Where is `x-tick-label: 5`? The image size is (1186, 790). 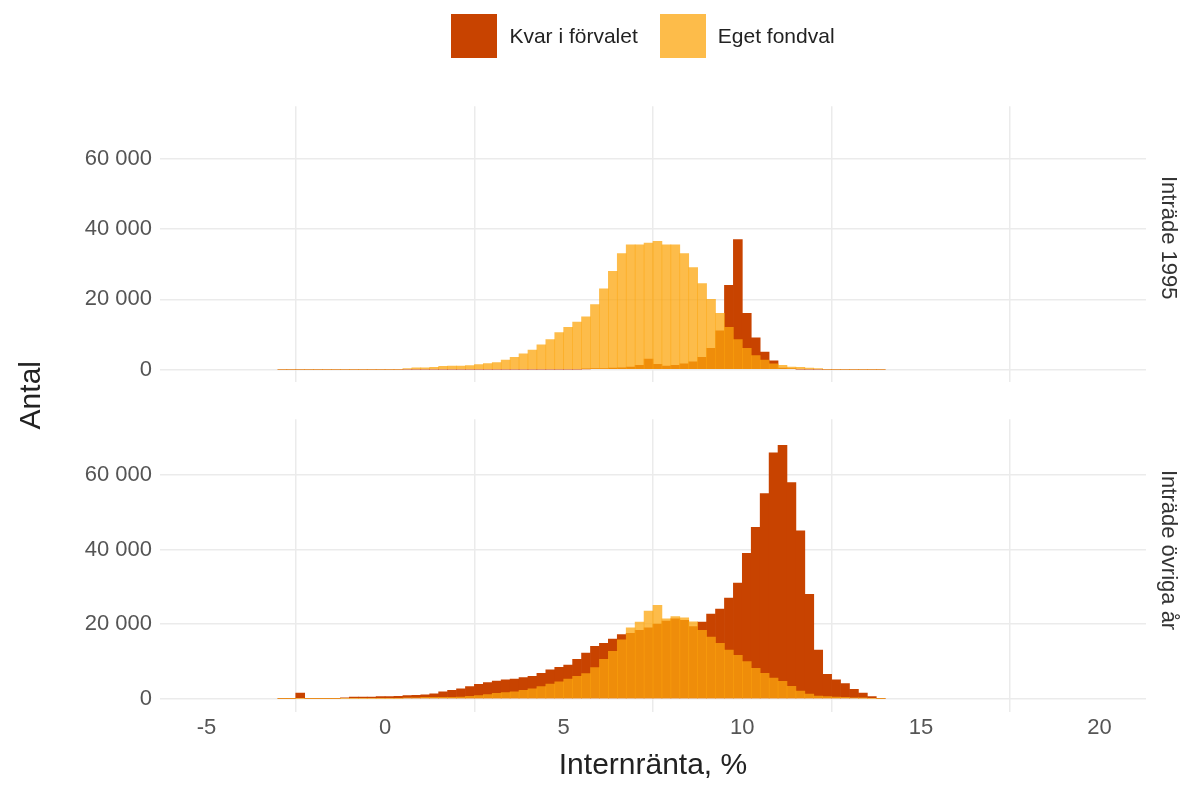
x-tick-label: 5 is located at coordinates (563, 726).